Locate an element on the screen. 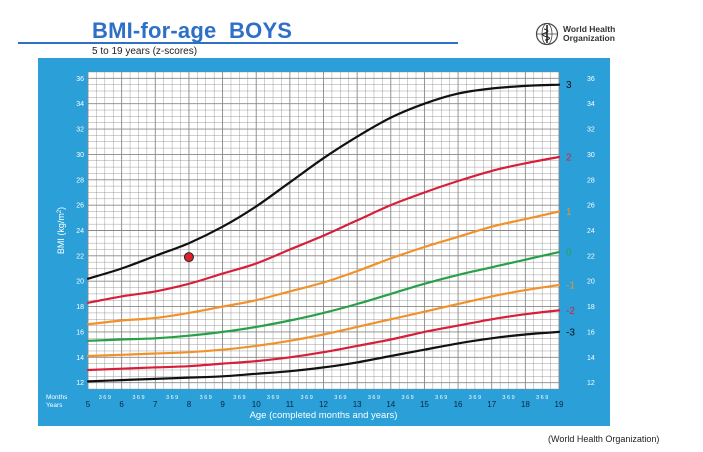 The width and height of the screenshot is (703, 452). z-label-minus-1: -1 is located at coordinates (570, 286).